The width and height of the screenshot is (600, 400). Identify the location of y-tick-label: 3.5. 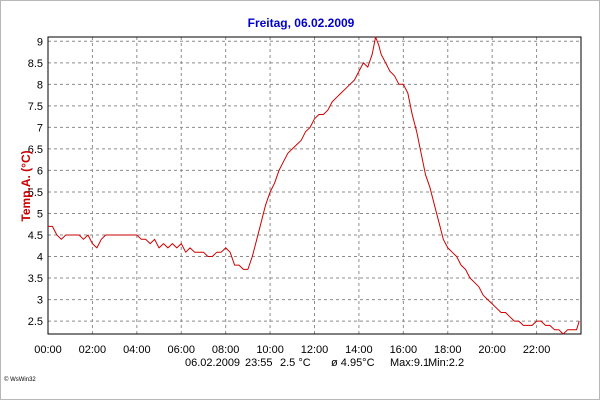
(35, 279).